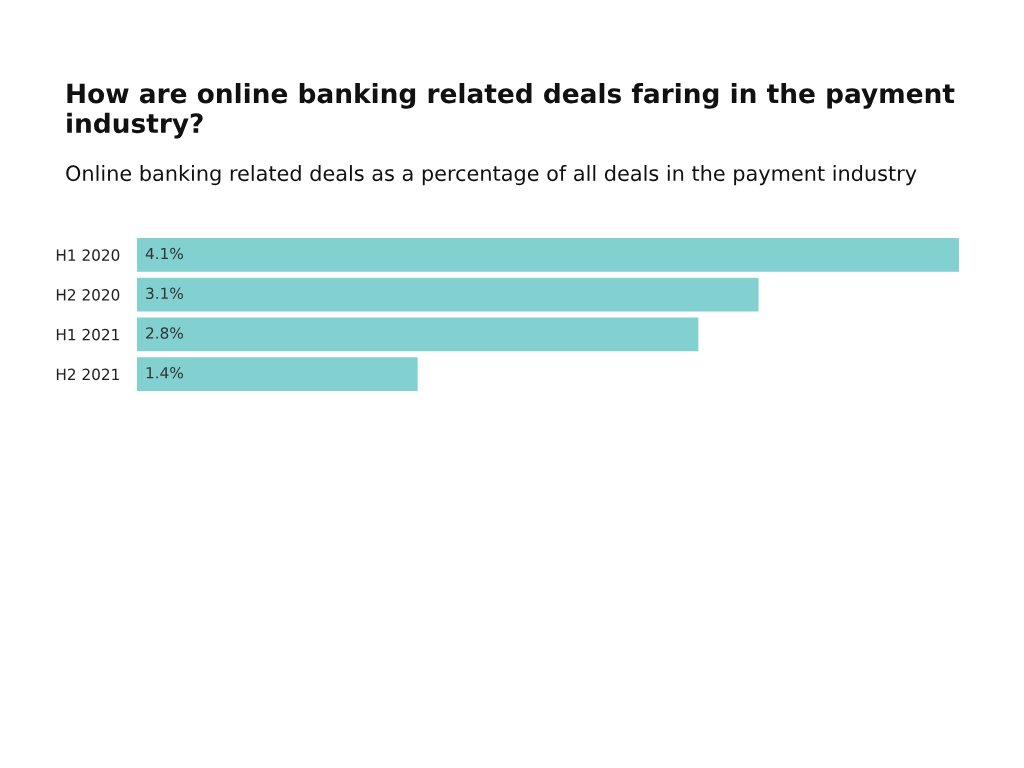 The width and height of the screenshot is (1024, 768). I want to click on y-tick-label: H1 2020, so click(88, 255).